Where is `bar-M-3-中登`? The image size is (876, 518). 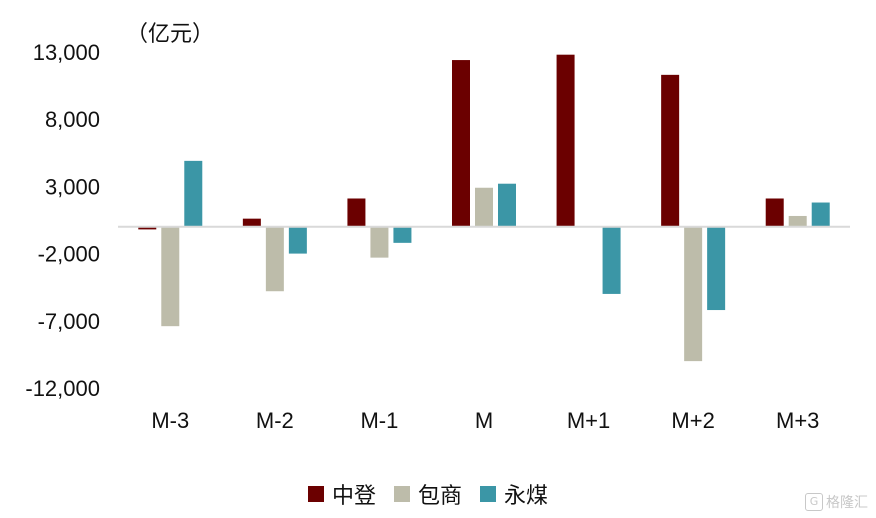 bar-M-3-中登 is located at coordinates (147, 228).